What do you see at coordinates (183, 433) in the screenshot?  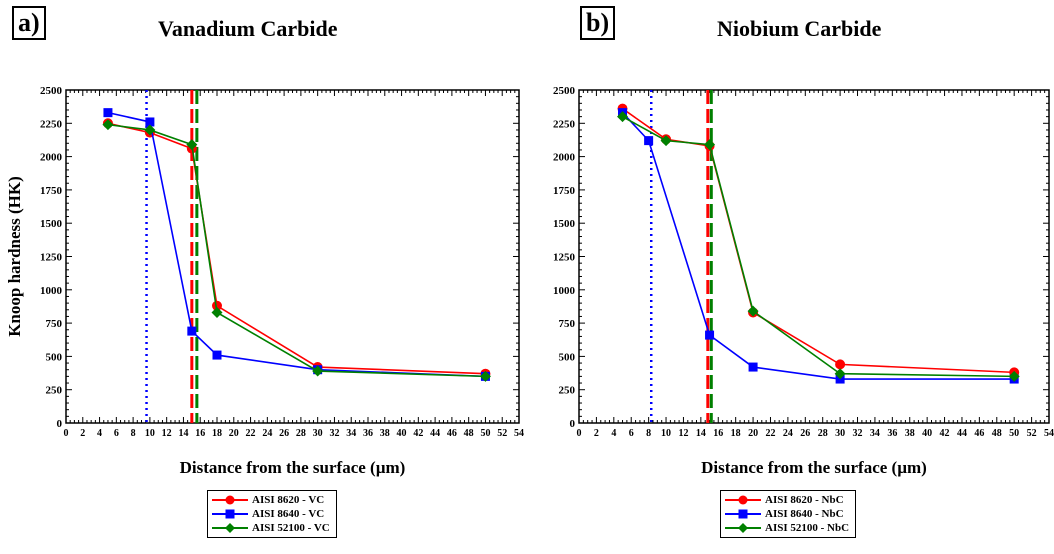 I see `x-tick-label: 14` at bounding box center [183, 433].